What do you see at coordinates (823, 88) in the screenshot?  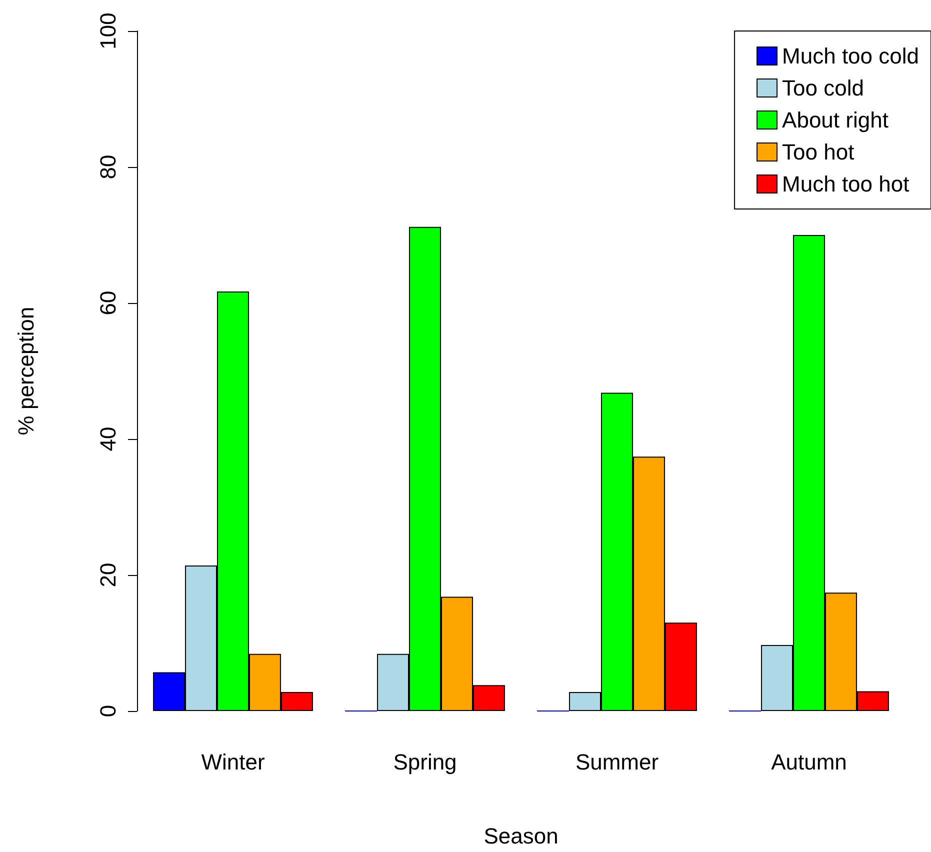 I see `legend-label: Too cold` at bounding box center [823, 88].